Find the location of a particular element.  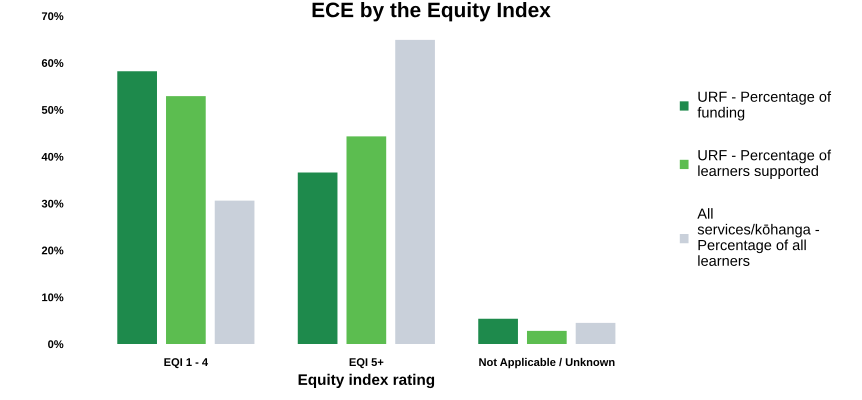

legend-label: URF - Percentage of learners supported is located at coordinates (765, 164).